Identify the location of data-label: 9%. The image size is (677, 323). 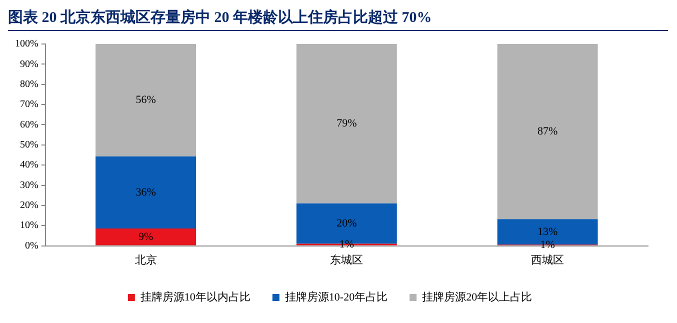
(146, 236).